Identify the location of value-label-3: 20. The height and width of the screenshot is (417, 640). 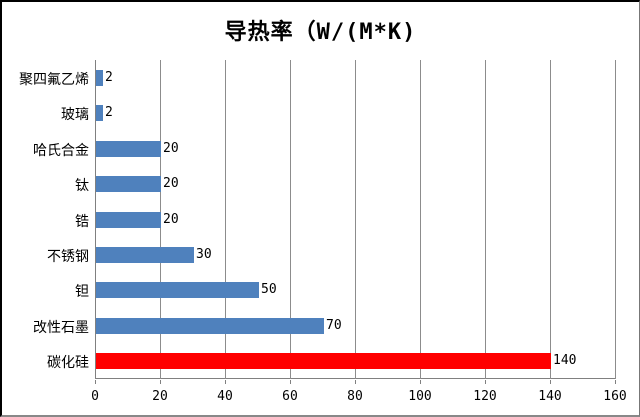
(171, 183).